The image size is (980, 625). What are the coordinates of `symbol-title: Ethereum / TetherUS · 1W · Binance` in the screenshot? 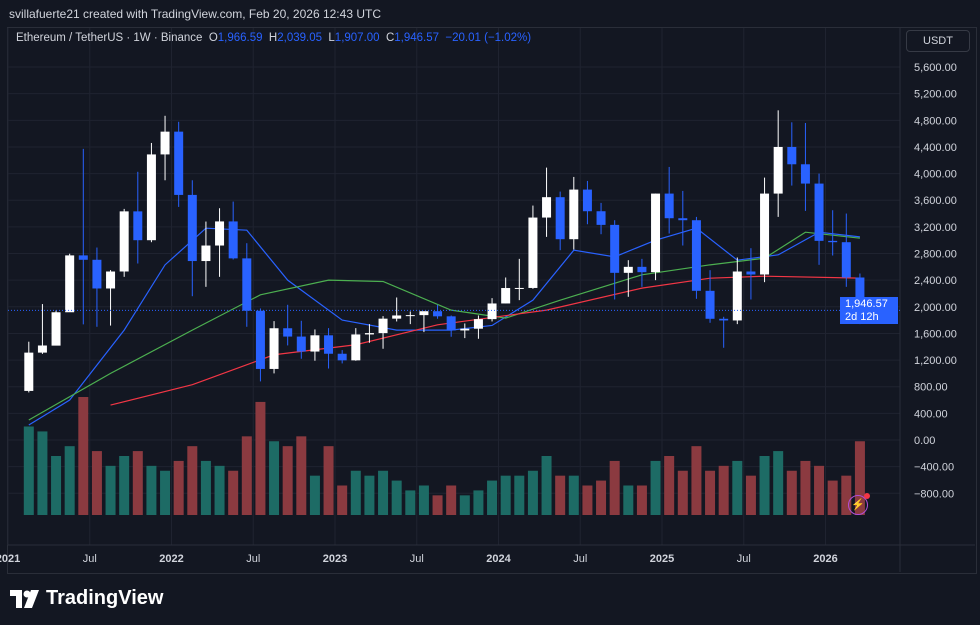 It's located at (109, 38).